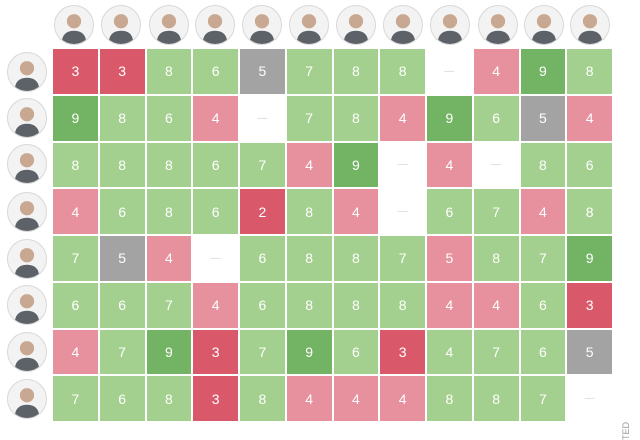  I want to click on heatmap-cell-r7-c6: 9, so click(309, 352).